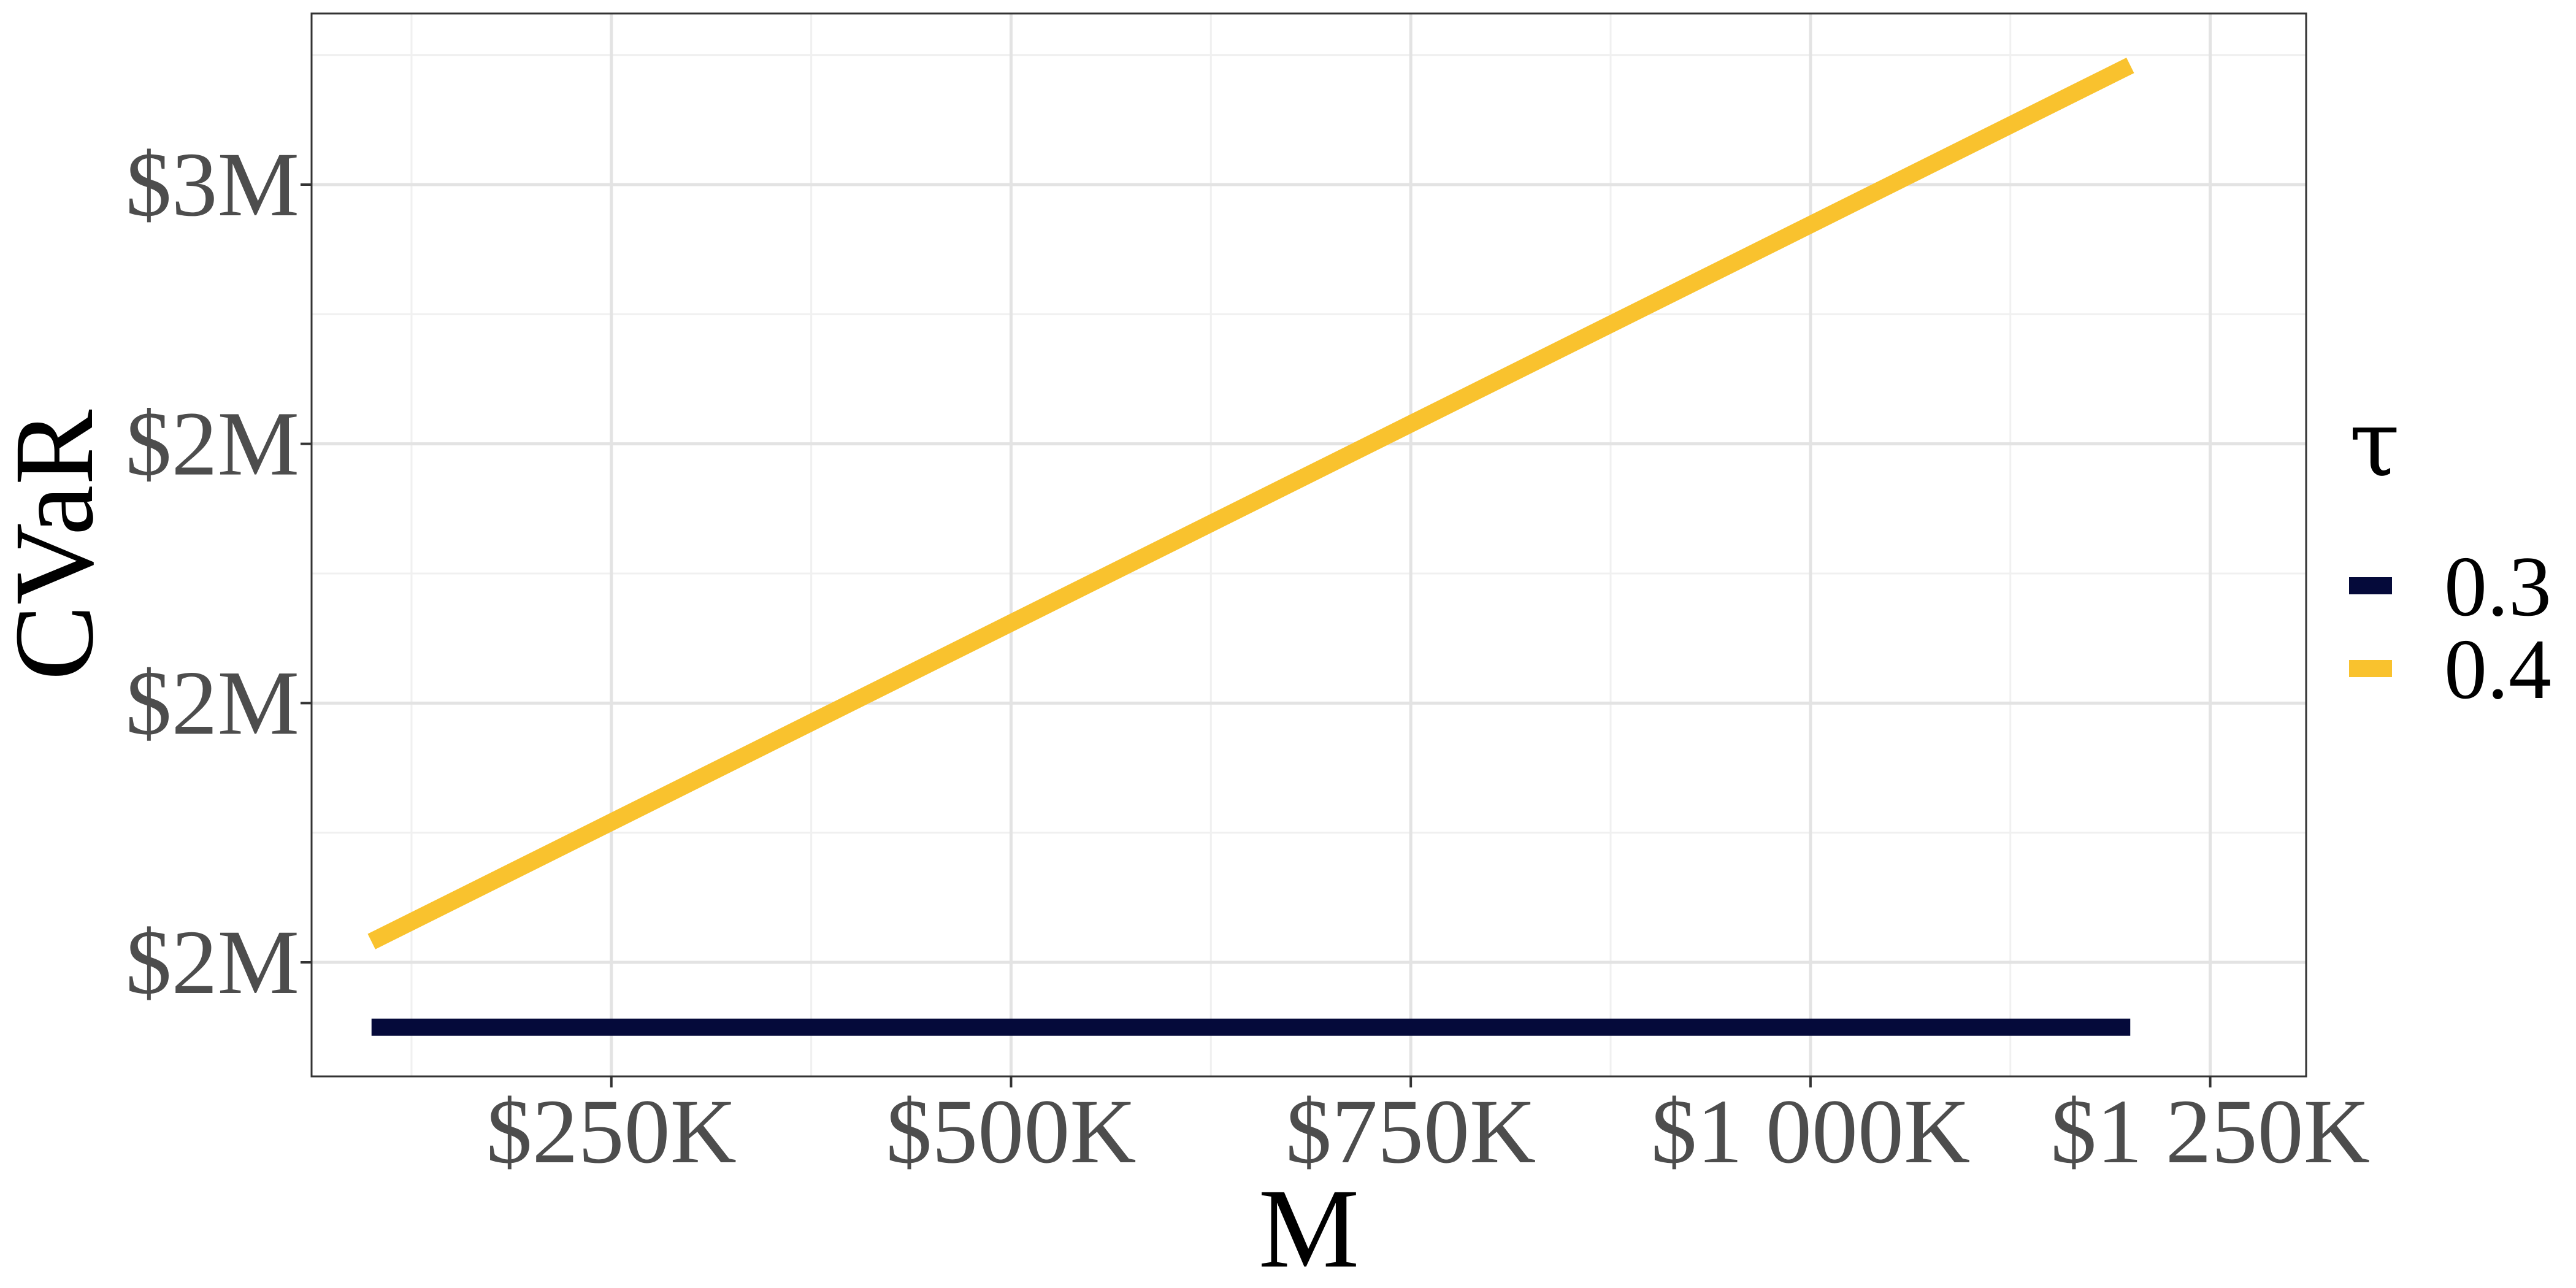 The width and height of the screenshot is (2576, 1288). What do you see at coordinates (611, 1132) in the screenshot?
I see `x-tick-label: $250K` at bounding box center [611, 1132].